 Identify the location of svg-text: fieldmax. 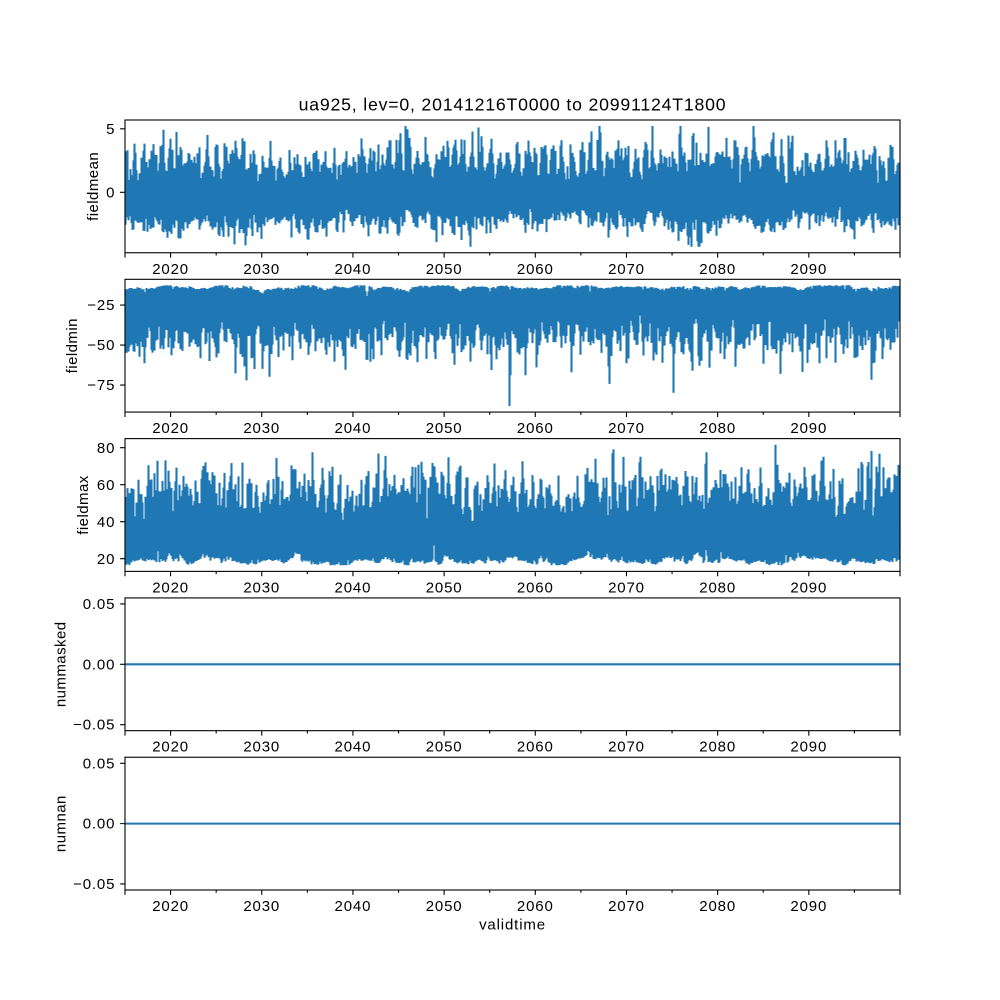
(83, 505).